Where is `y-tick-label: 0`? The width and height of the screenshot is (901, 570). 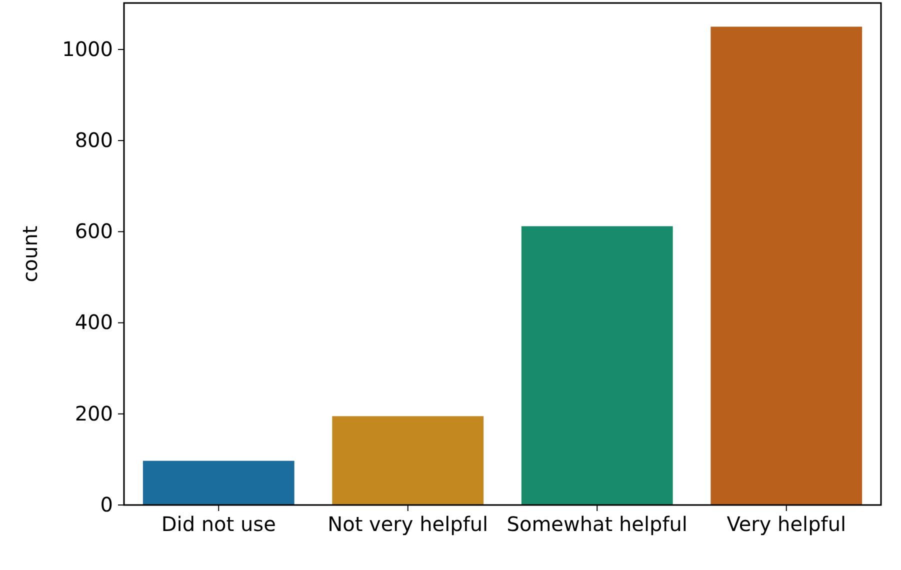 y-tick-label: 0 is located at coordinates (106, 504).